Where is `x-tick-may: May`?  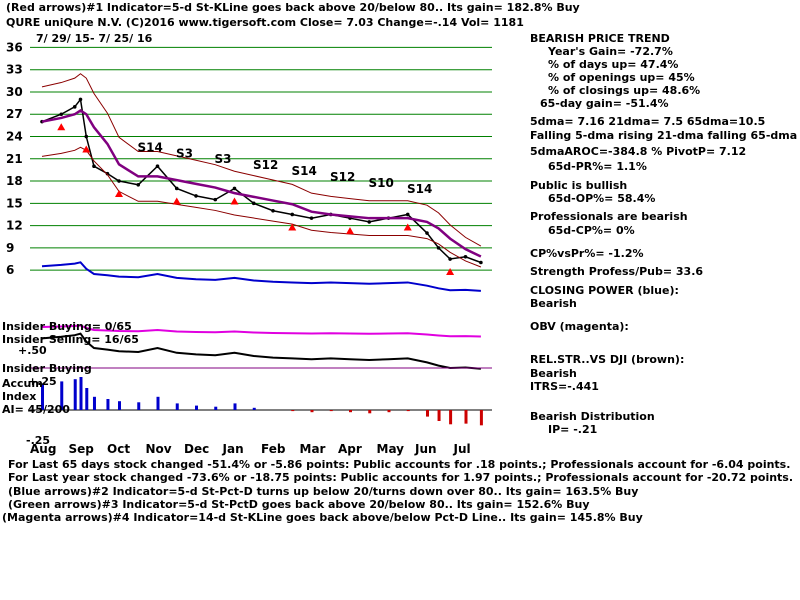 x-tick-may: May is located at coordinates (391, 449).